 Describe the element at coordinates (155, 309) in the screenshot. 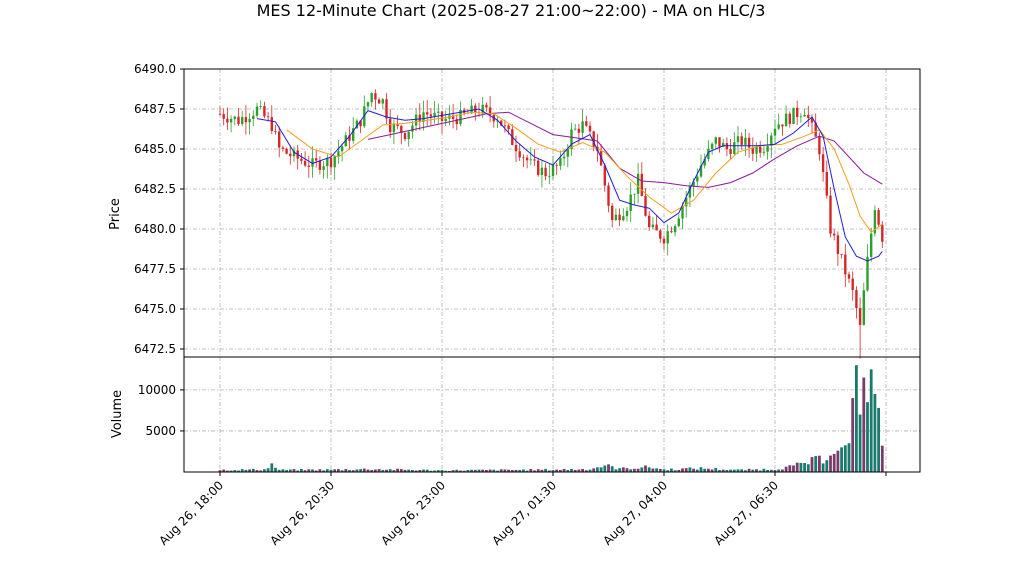

I see `price-tick-label: 6475.0` at that location.